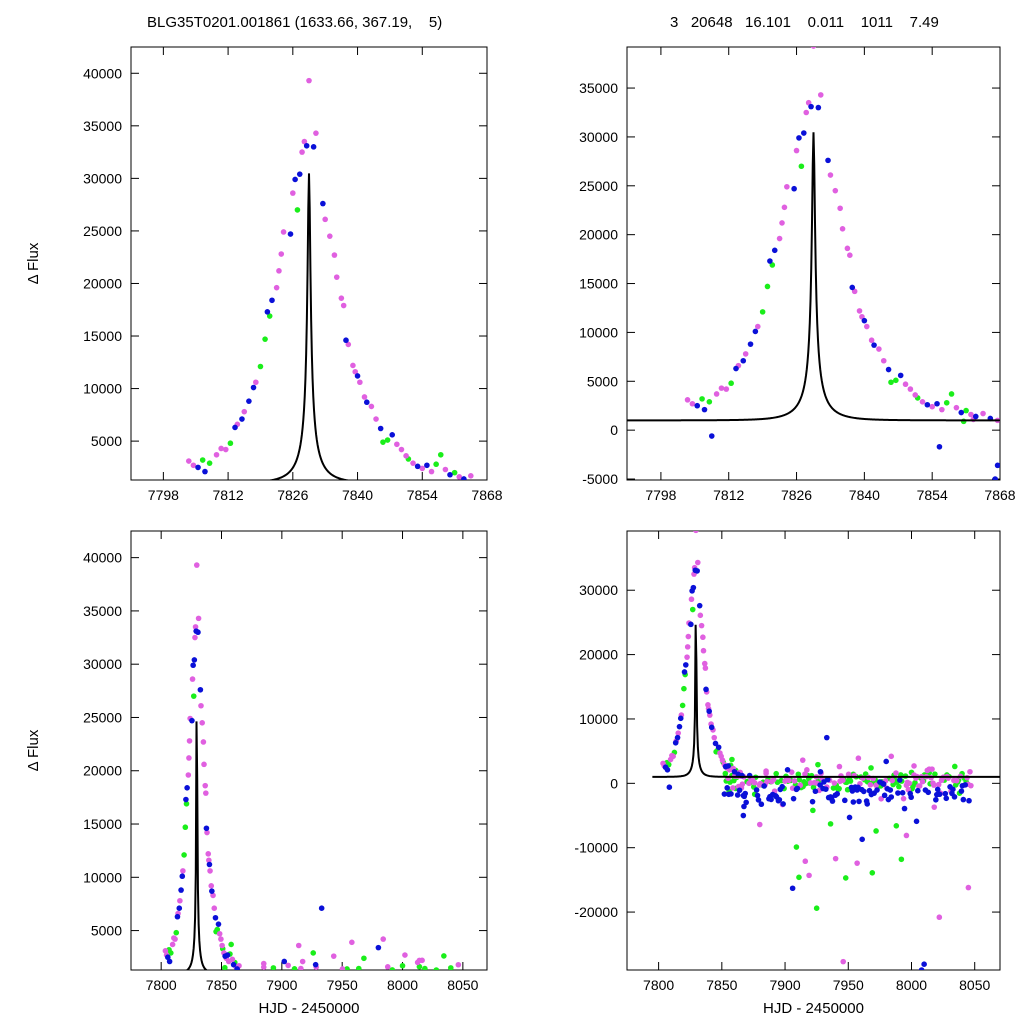 The height and width of the screenshot is (1024, 1024). What do you see at coordinates (911, 985) in the screenshot?
I see `x-tick-label: 8000` at bounding box center [911, 985].